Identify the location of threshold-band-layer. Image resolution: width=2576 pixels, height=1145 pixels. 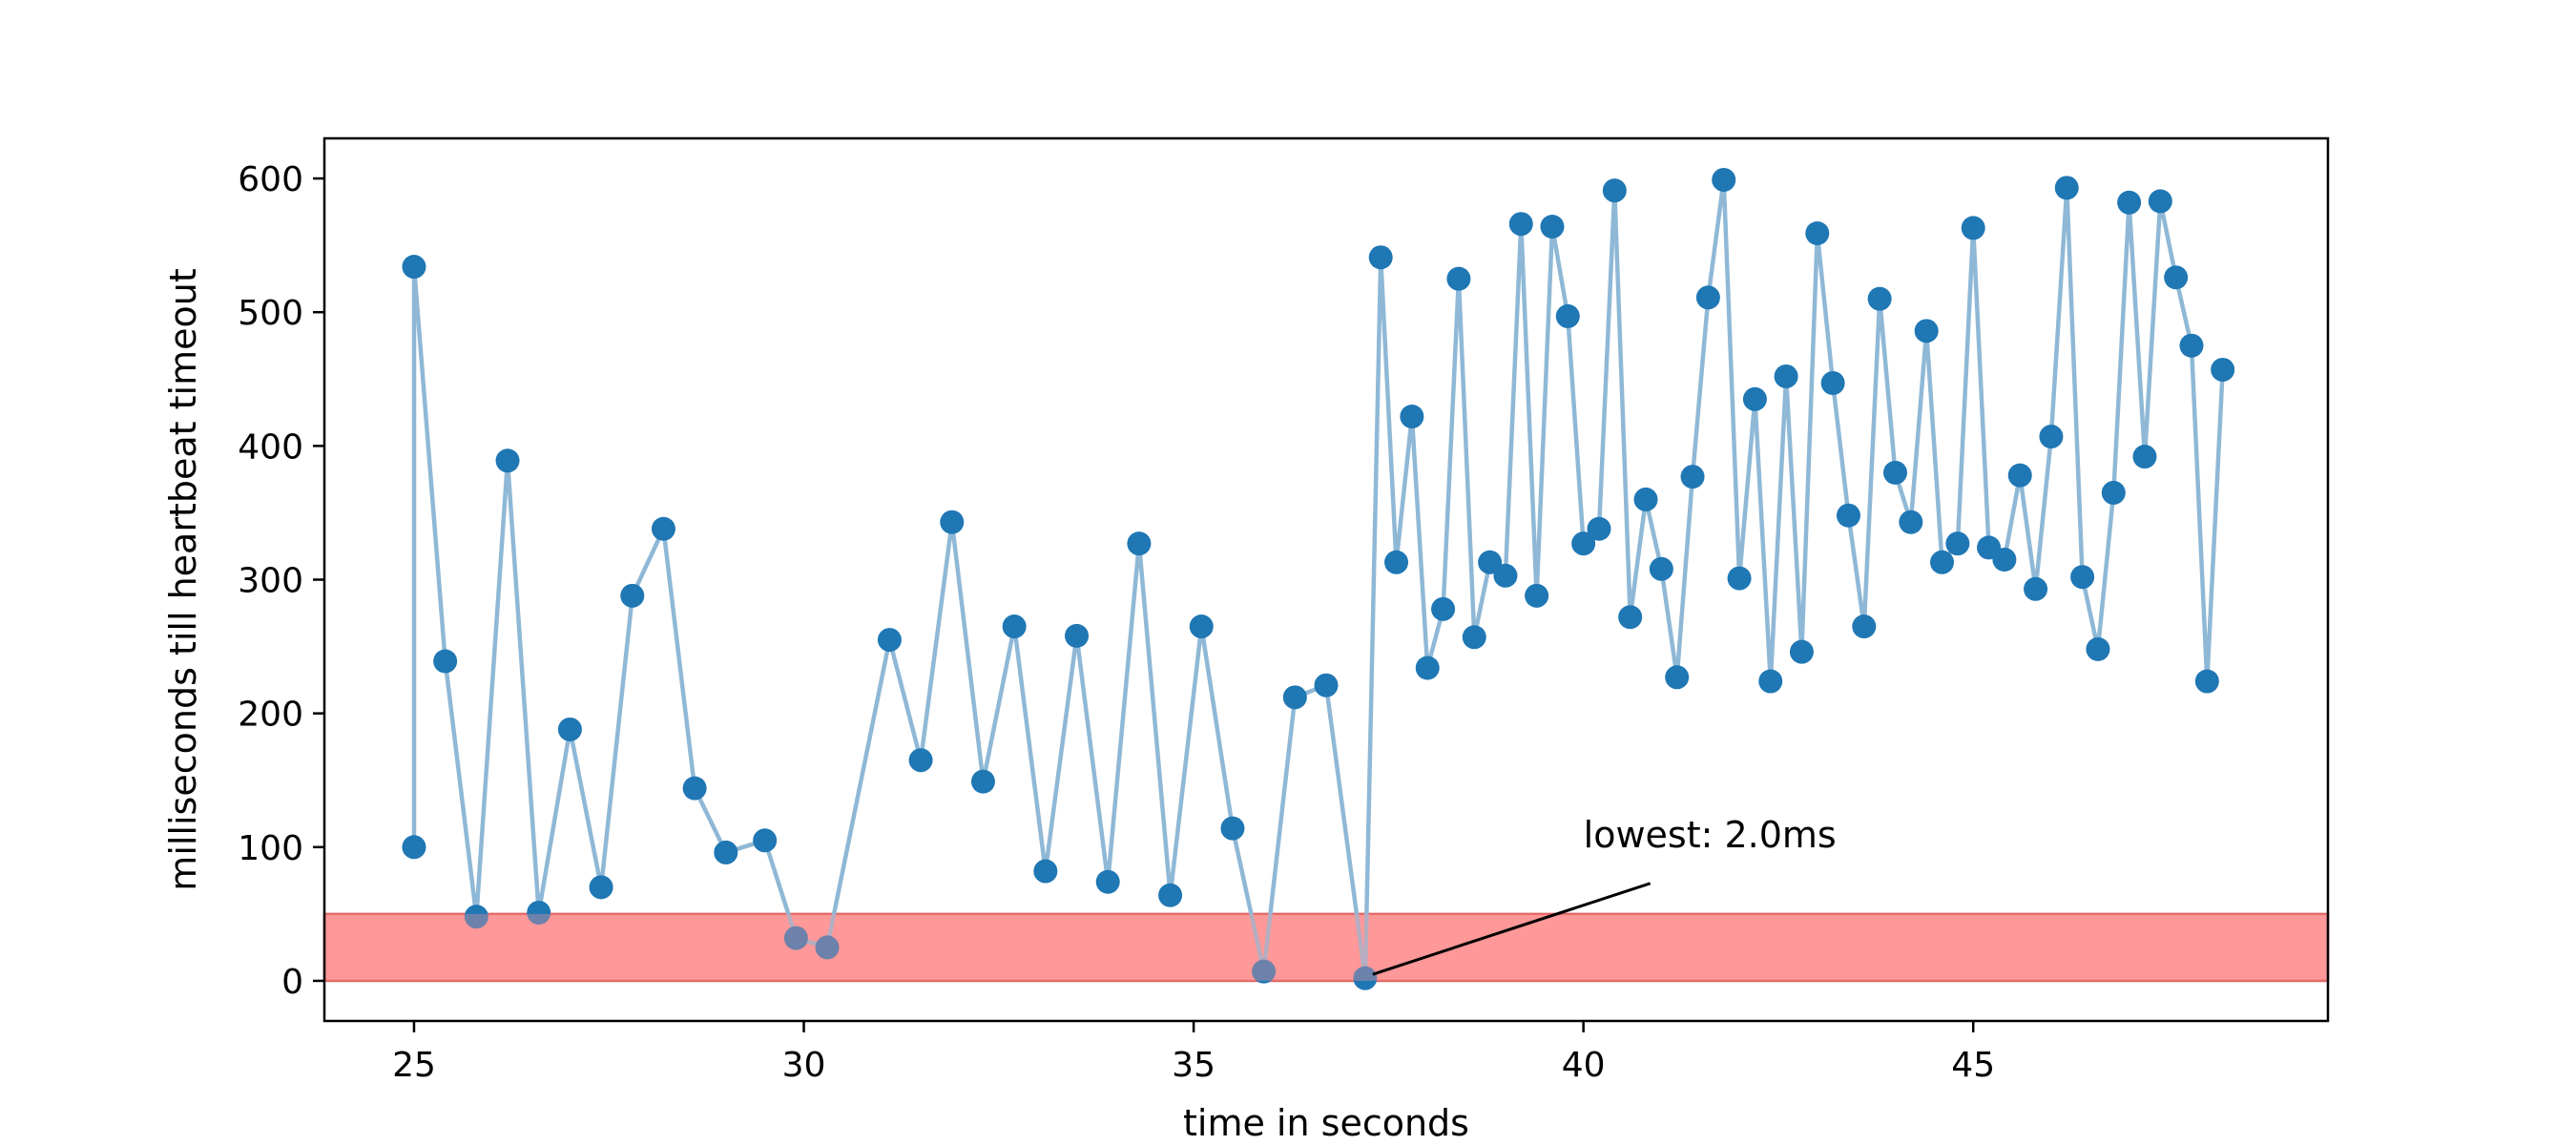
(1326, 948).